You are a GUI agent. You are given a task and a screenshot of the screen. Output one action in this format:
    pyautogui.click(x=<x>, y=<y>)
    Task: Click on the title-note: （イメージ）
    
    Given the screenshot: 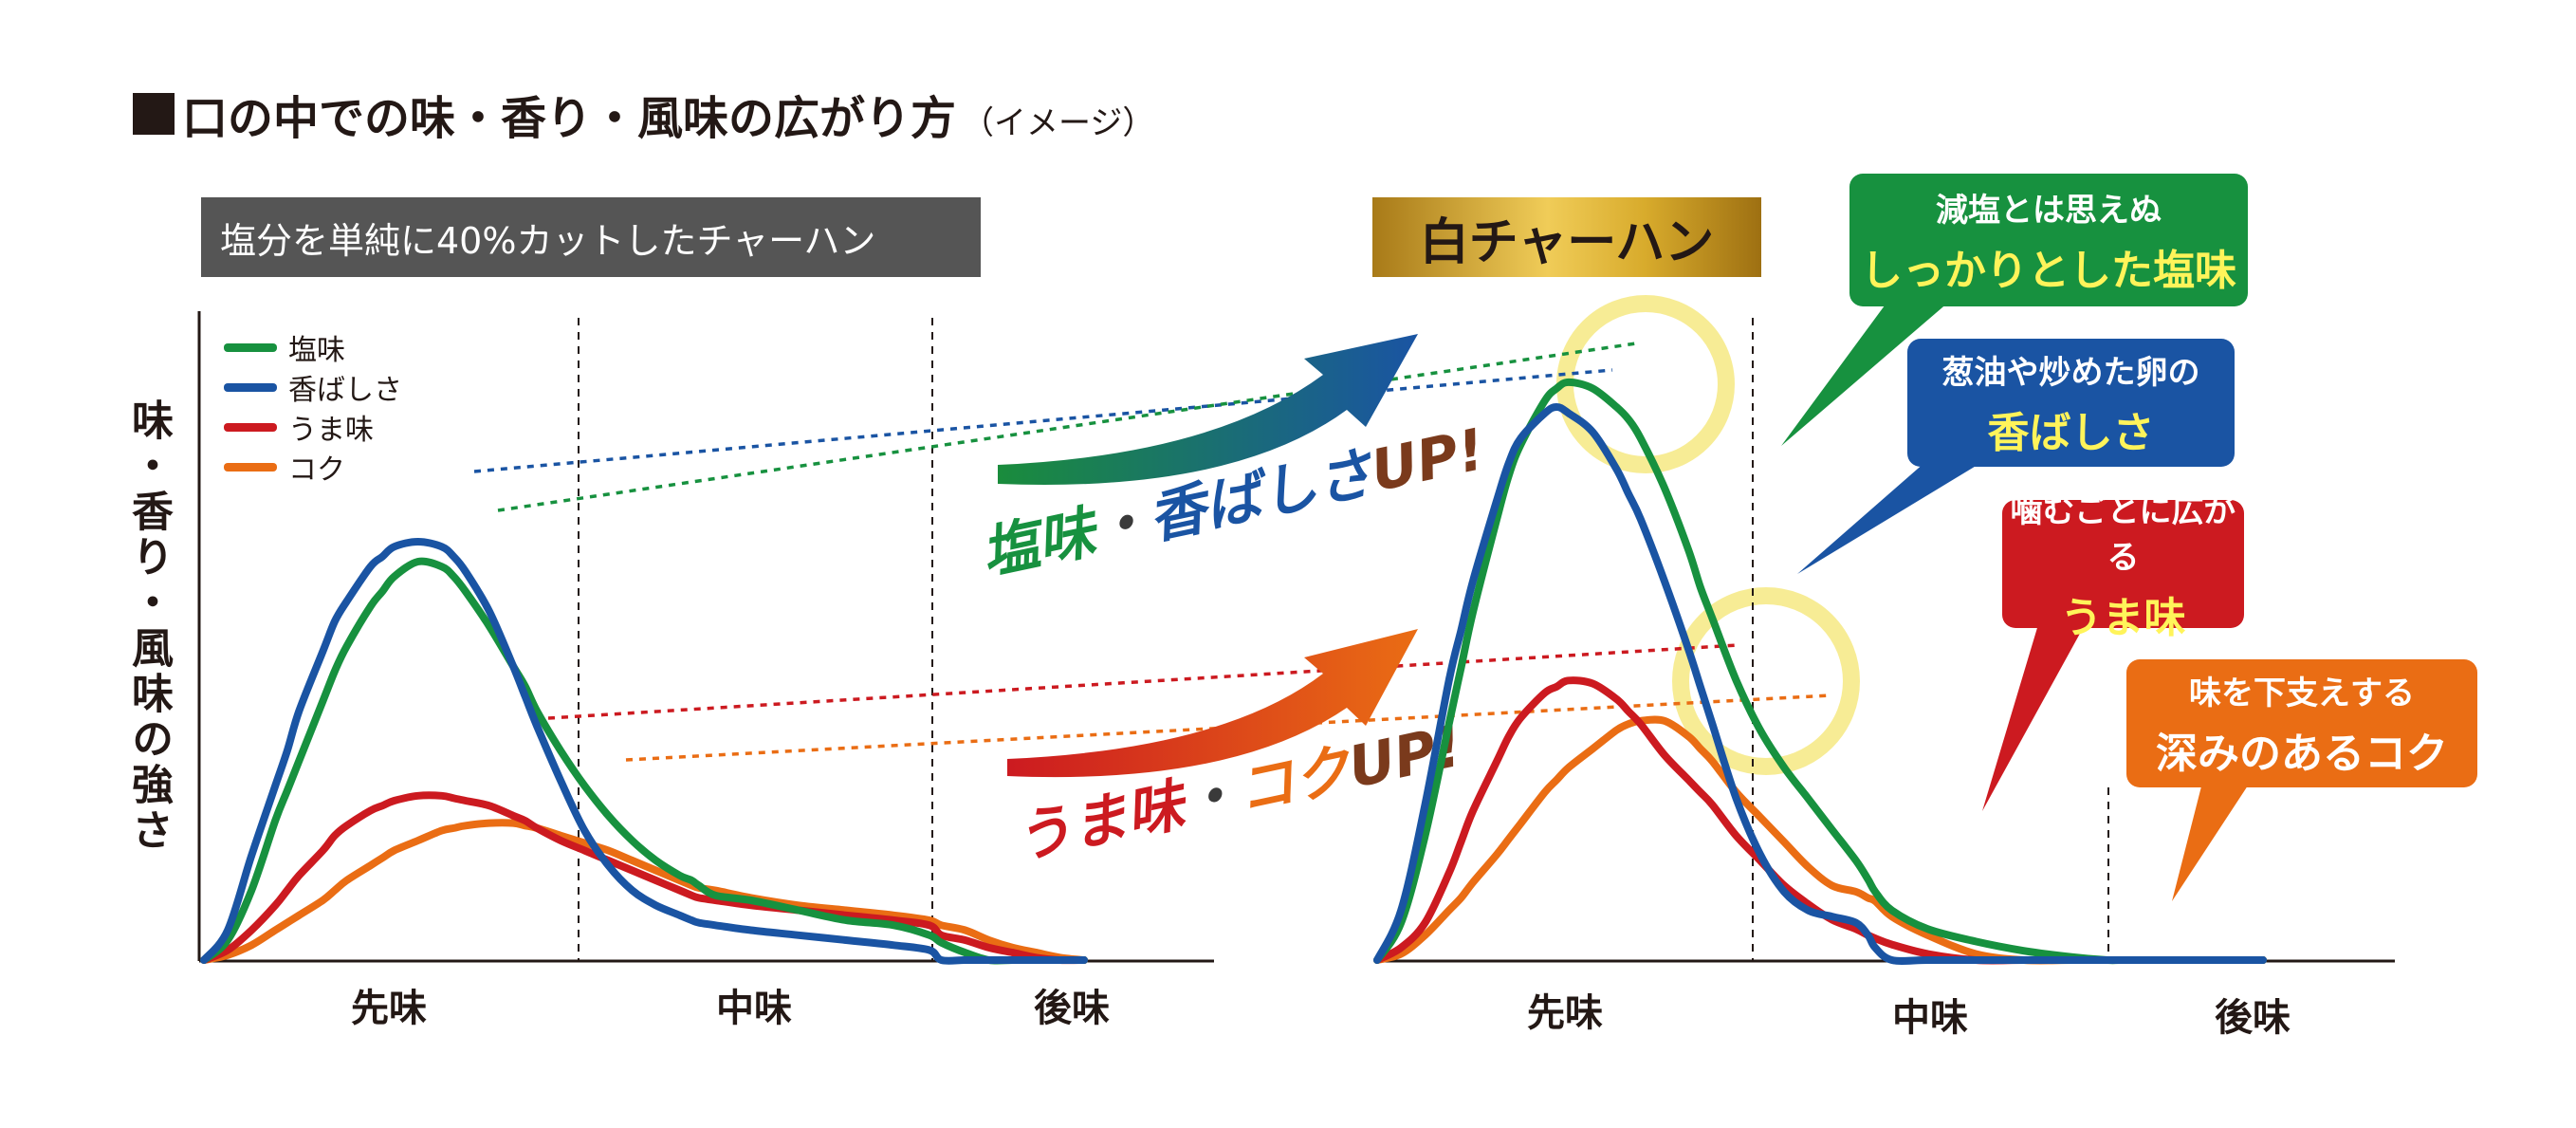 What is the action you would take?
    pyautogui.click(x=1058, y=123)
    